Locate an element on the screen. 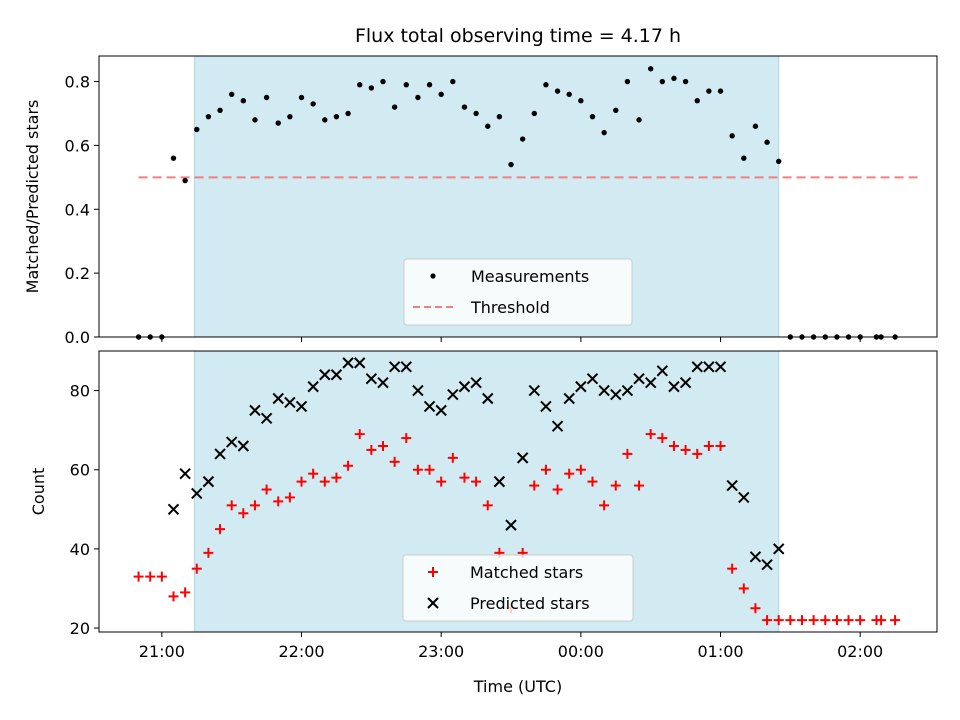 The height and width of the screenshot is (720, 960). legend-measurements-marker is located at coordinates (433, 276).